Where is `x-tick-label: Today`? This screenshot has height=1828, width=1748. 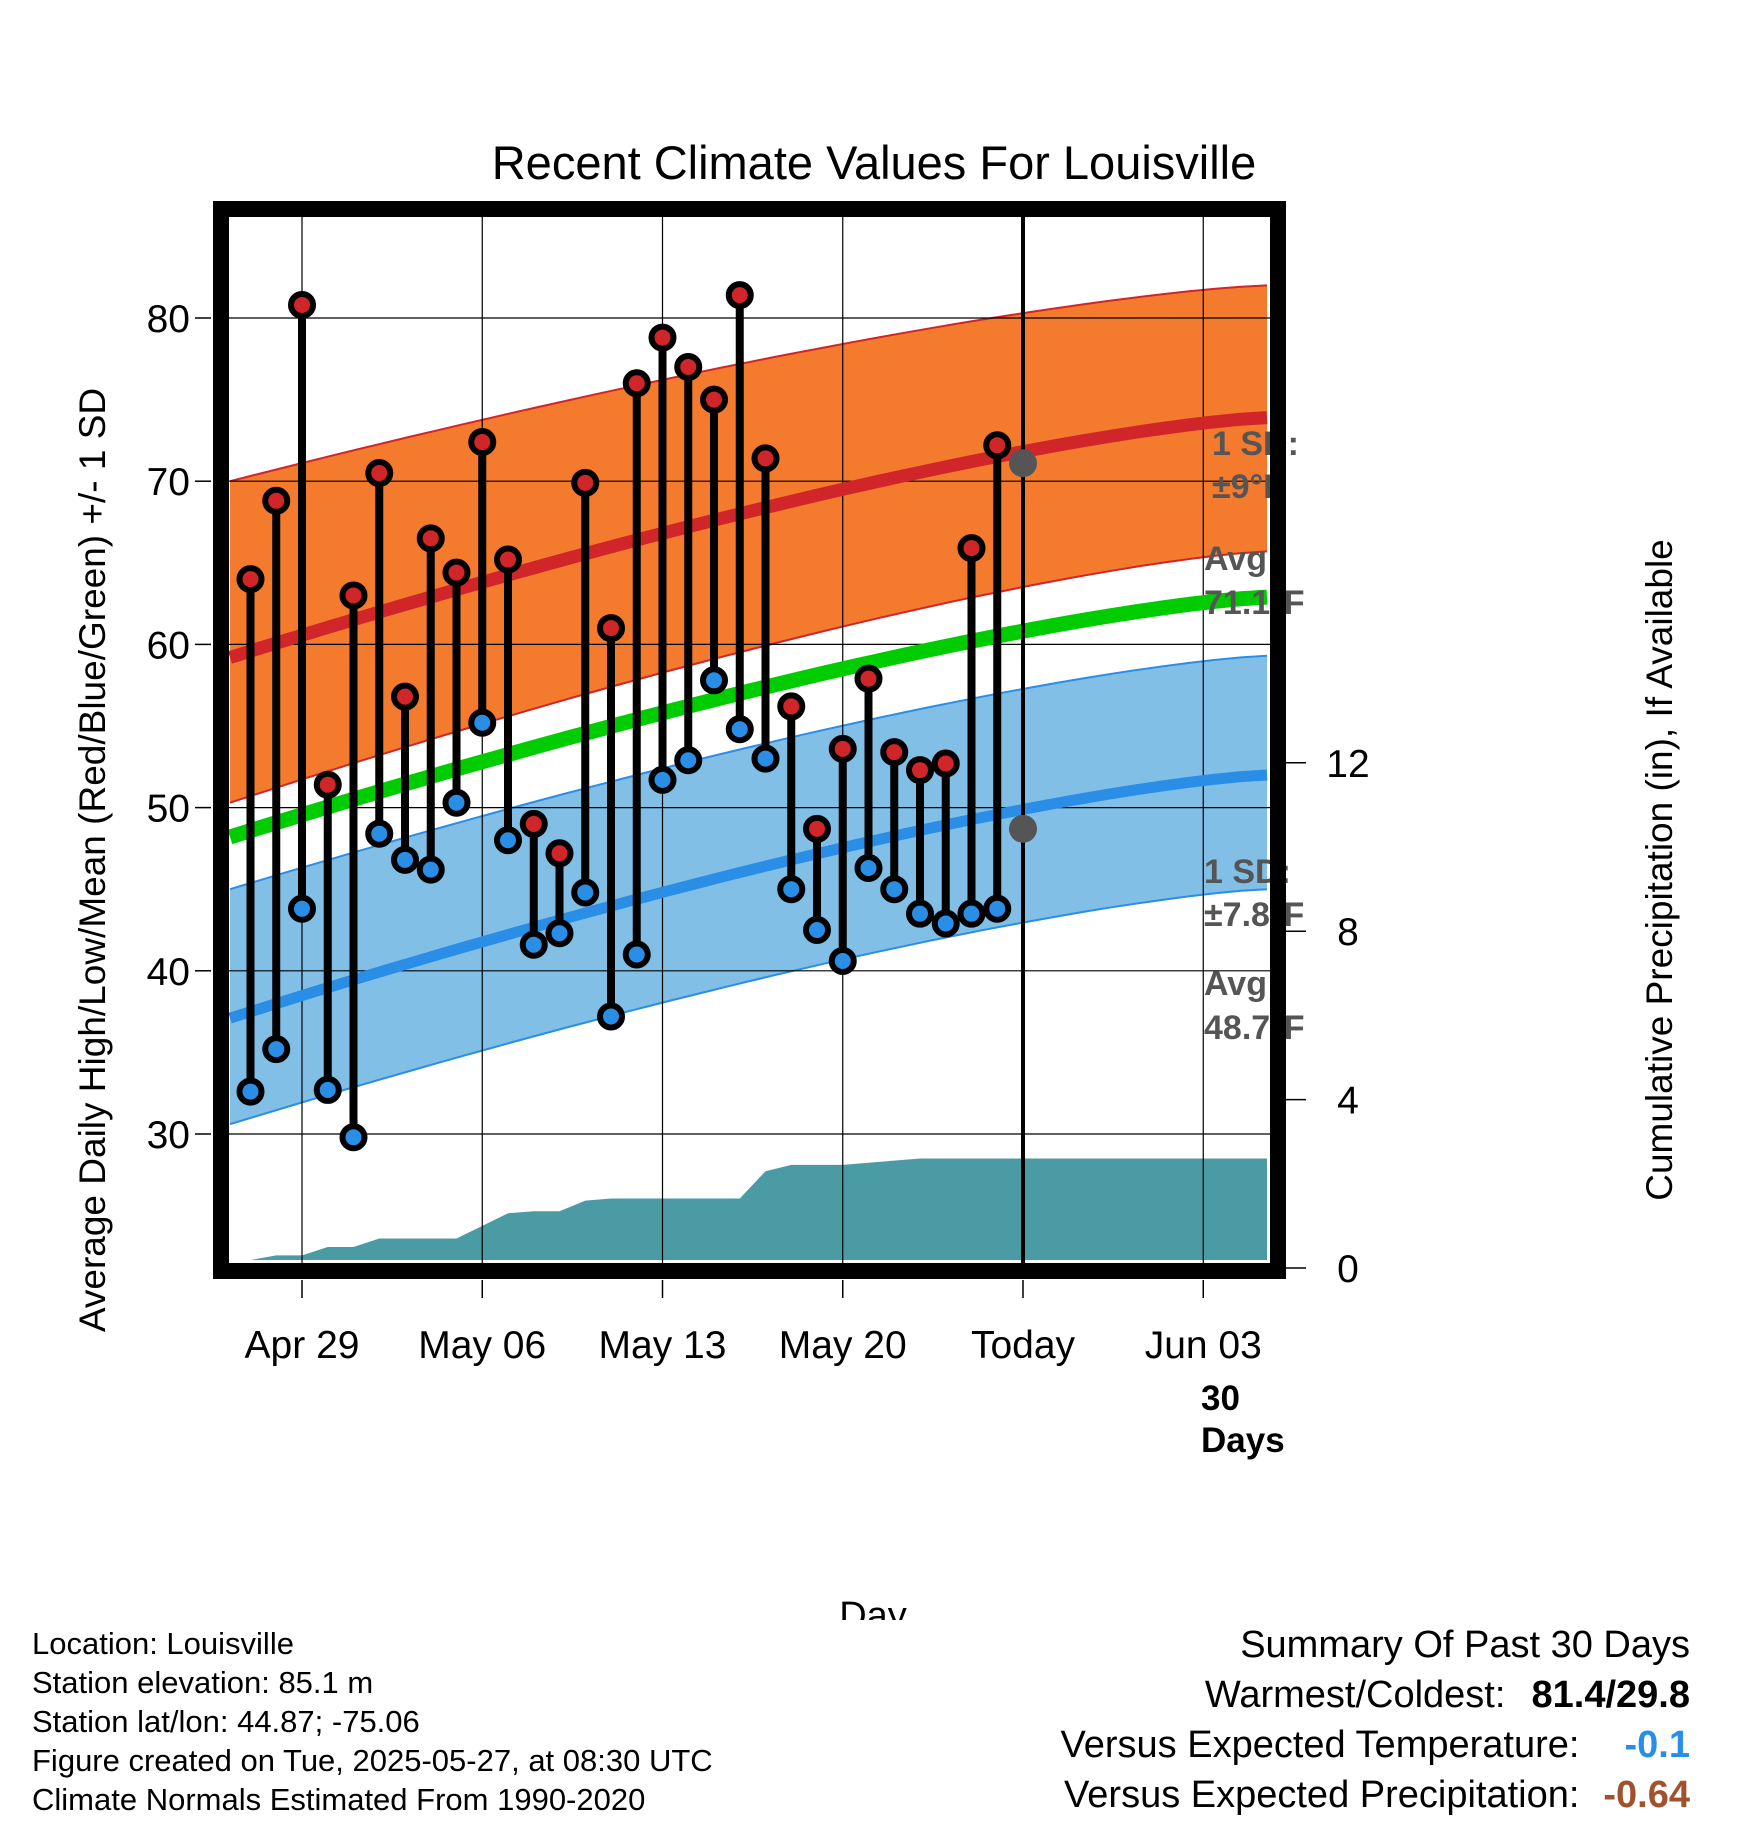
x-tick-label: Today is located at coordinates (1023, 1345).